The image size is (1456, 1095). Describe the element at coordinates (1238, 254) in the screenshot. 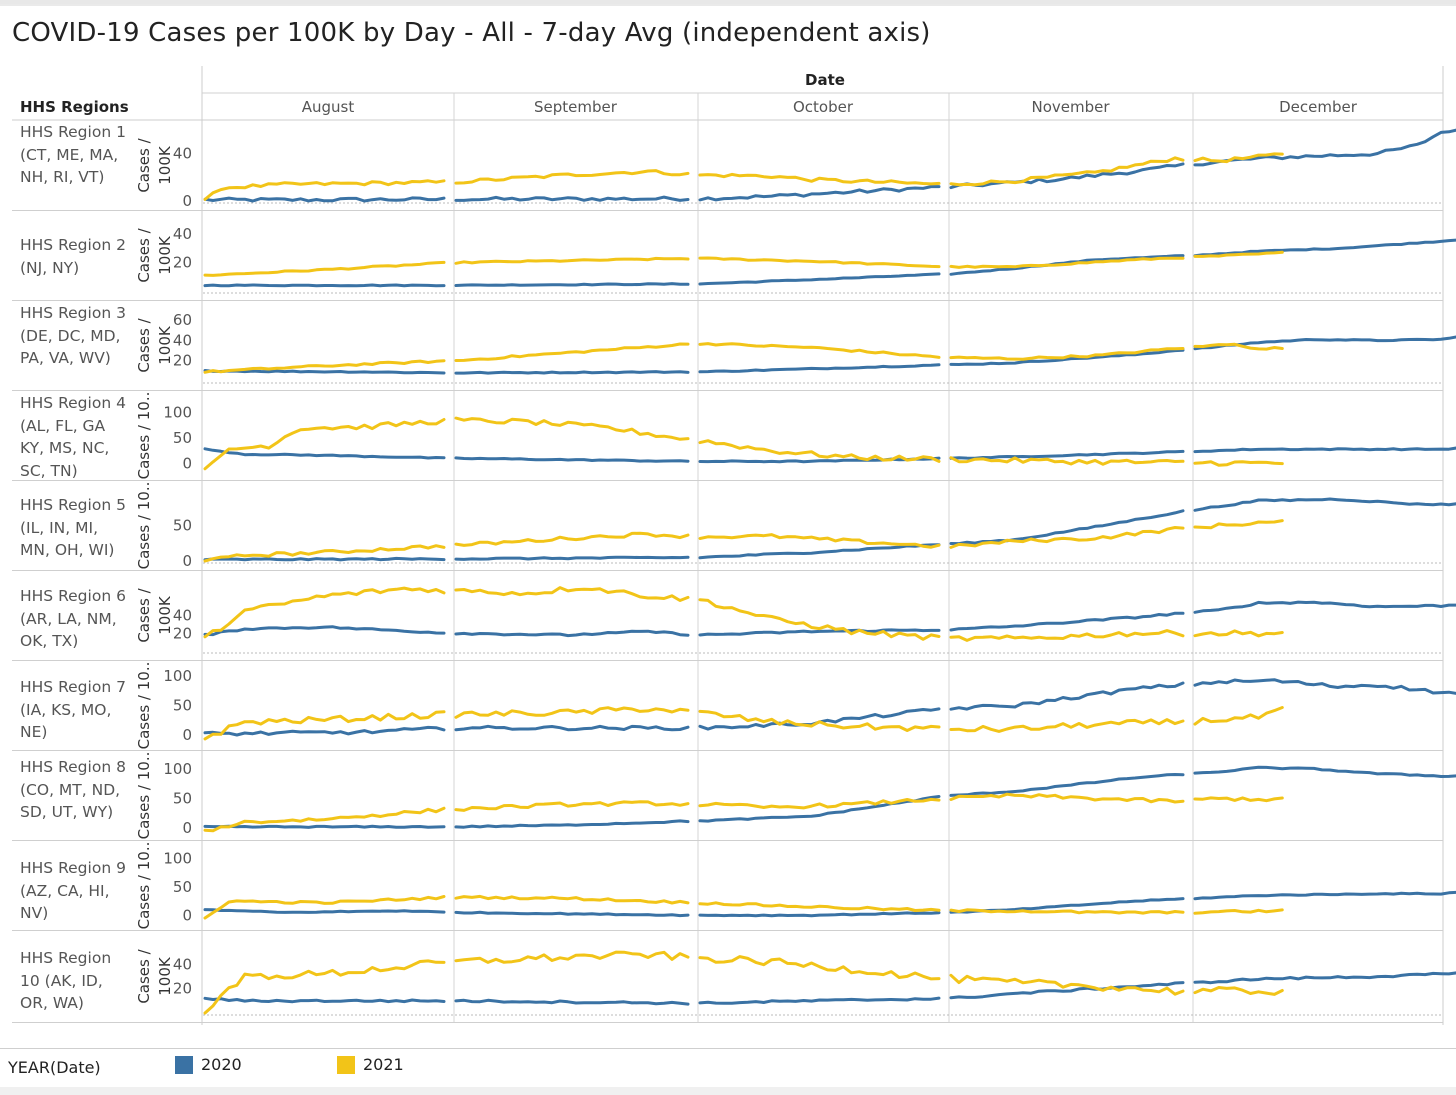

I see `series-line-2021-region-2-dec` at that location.